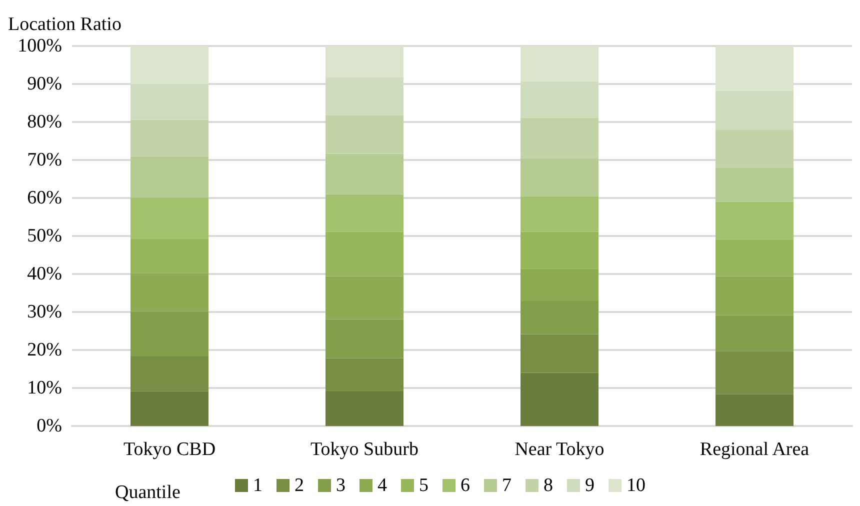 The width and height of the screenshot is (860, 506). Describe the element at coordinates (559, 449) in the screenshot. I see `x-tick-label: Near Tokyo` at that location.